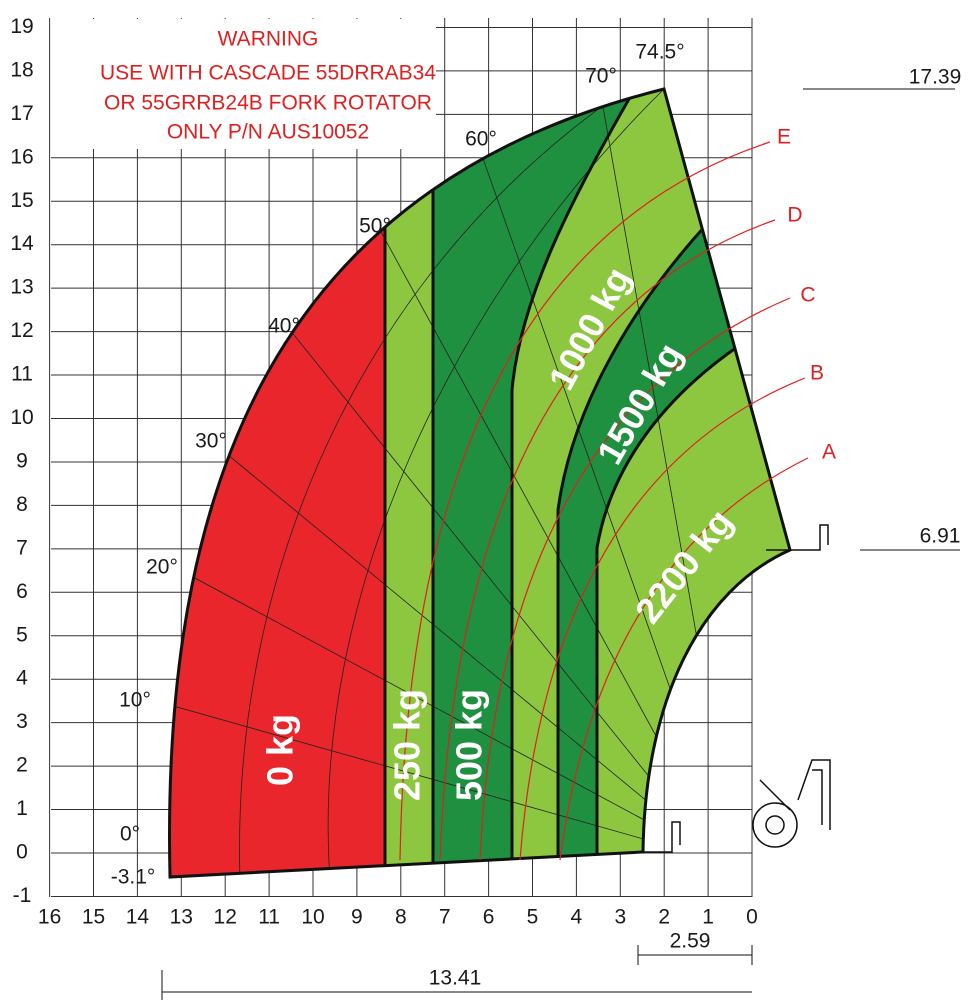 The height and width of the screenshot is (1001, 971). I want to click on x-tick-label: 1, so click(708, 917).